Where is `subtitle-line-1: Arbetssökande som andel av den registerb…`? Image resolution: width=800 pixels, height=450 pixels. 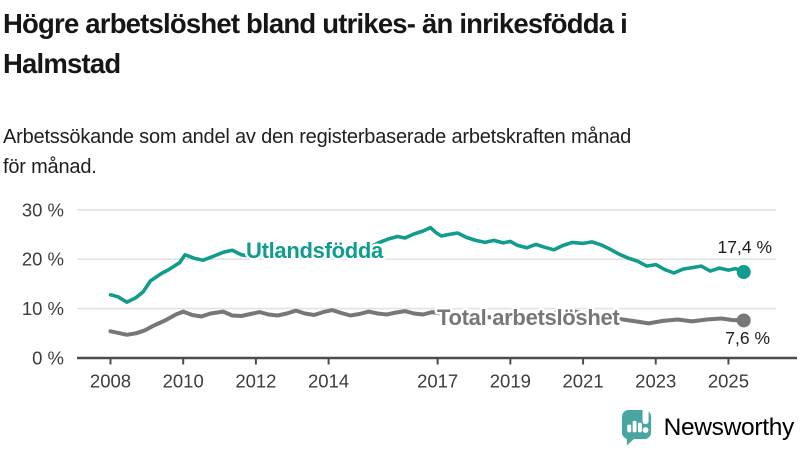 subtitle-line-1: Arbetssökande som andel av den registerb… is located at coordinates (317, 137).